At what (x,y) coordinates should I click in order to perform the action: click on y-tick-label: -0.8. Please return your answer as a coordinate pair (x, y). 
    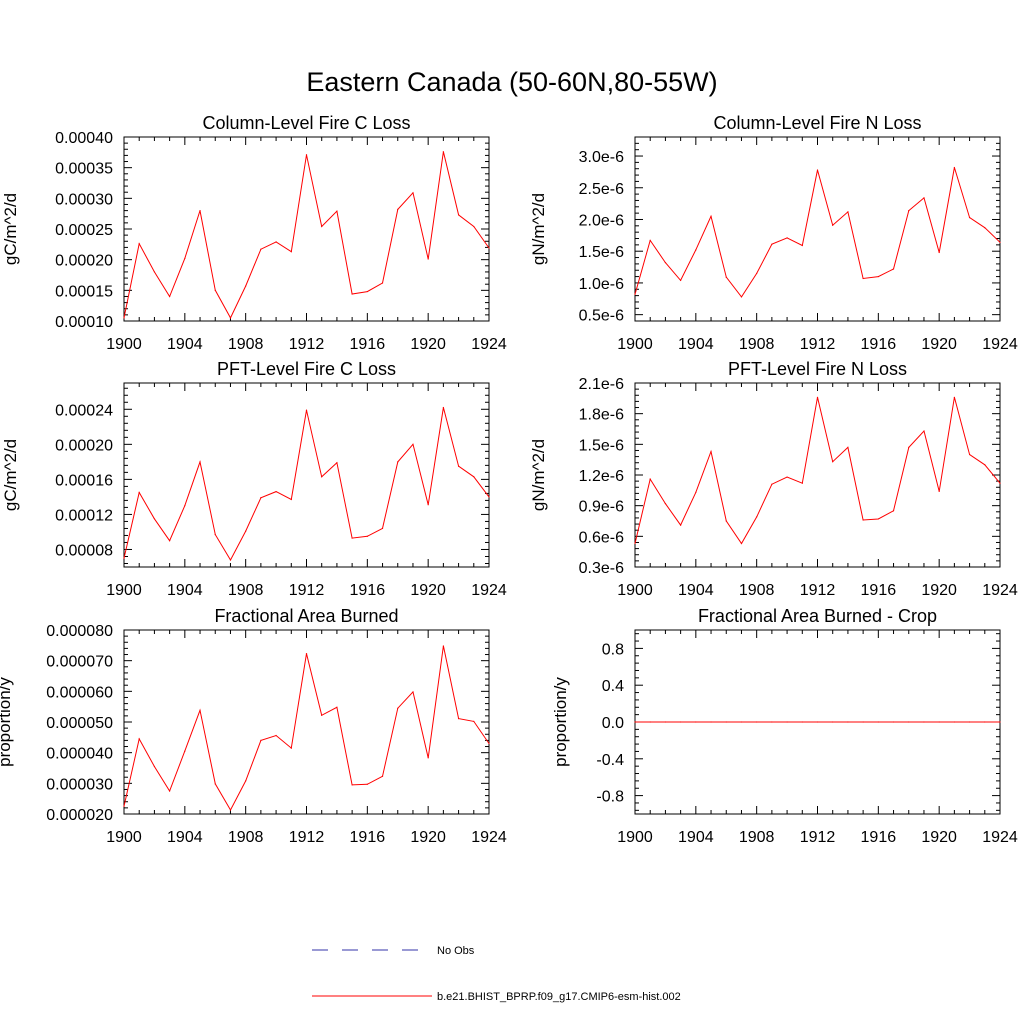
    Looking at the image, I should click on (610, 797).